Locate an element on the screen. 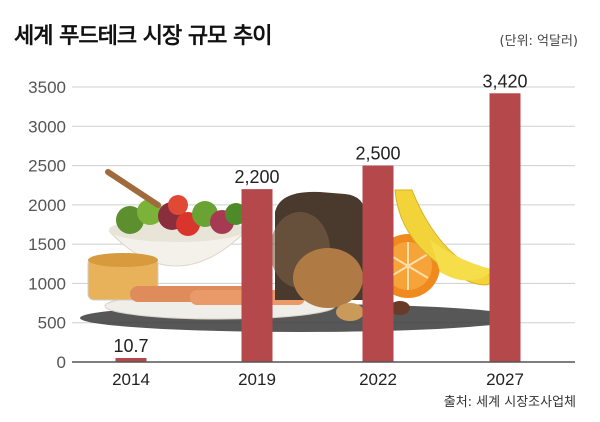 This screenshot has height=422, width=600. data-label: 2,200 is located at coordinates (256, 177).